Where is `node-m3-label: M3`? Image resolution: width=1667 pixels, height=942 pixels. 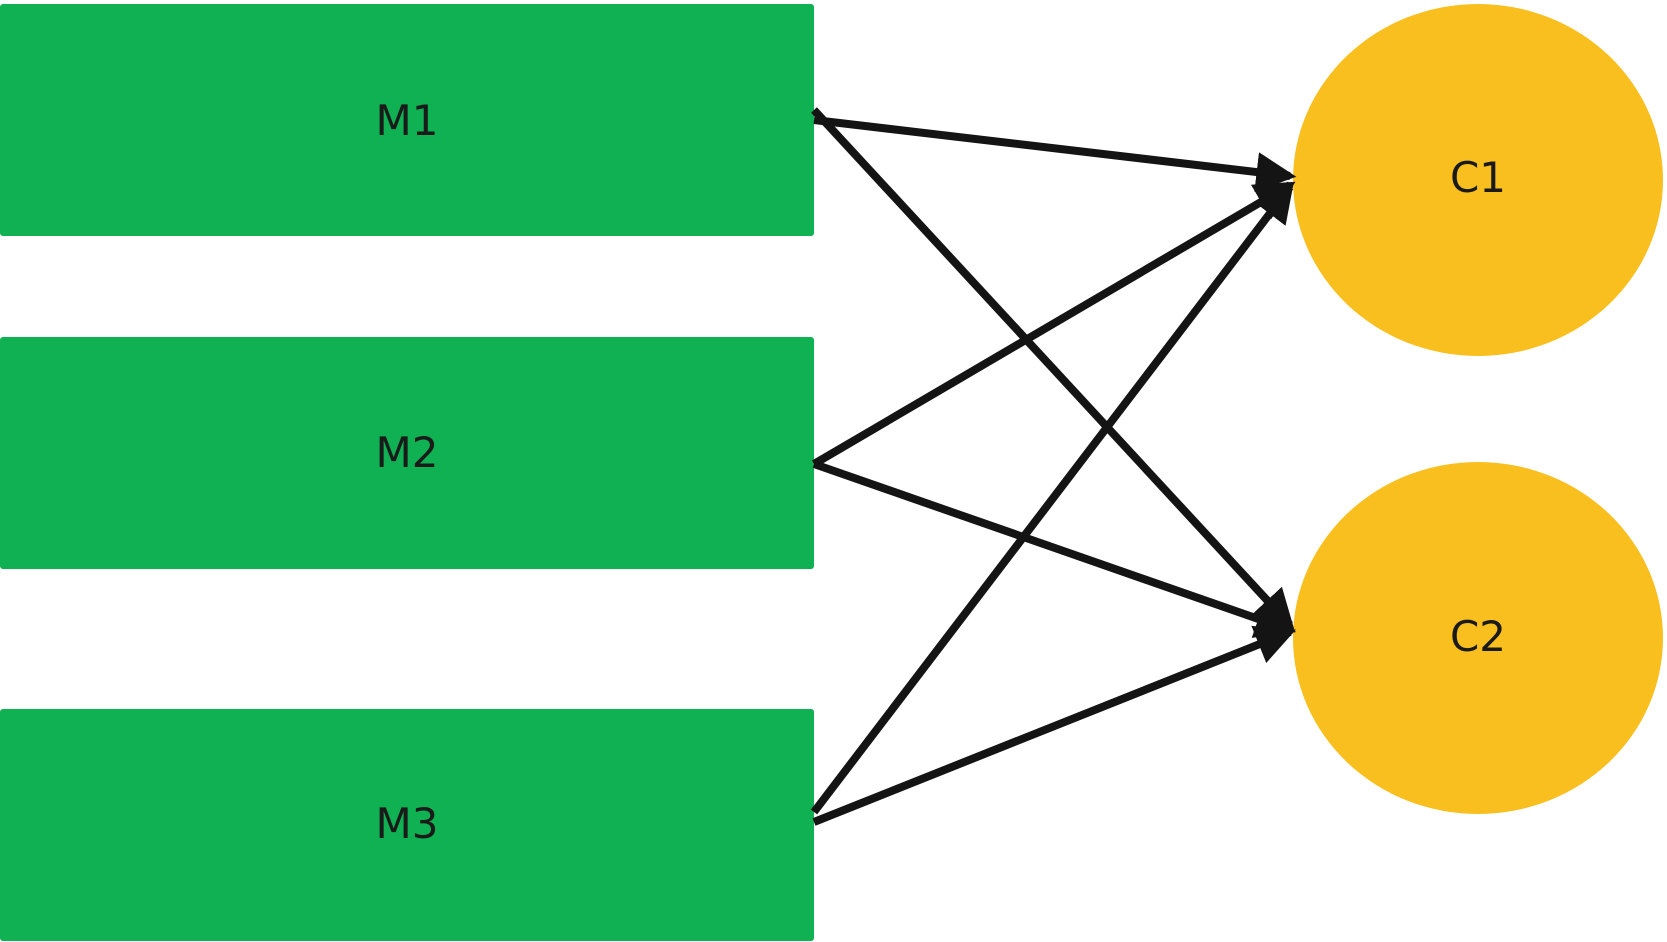
node-m3-label: M3 is located at coordinates (407, 823).